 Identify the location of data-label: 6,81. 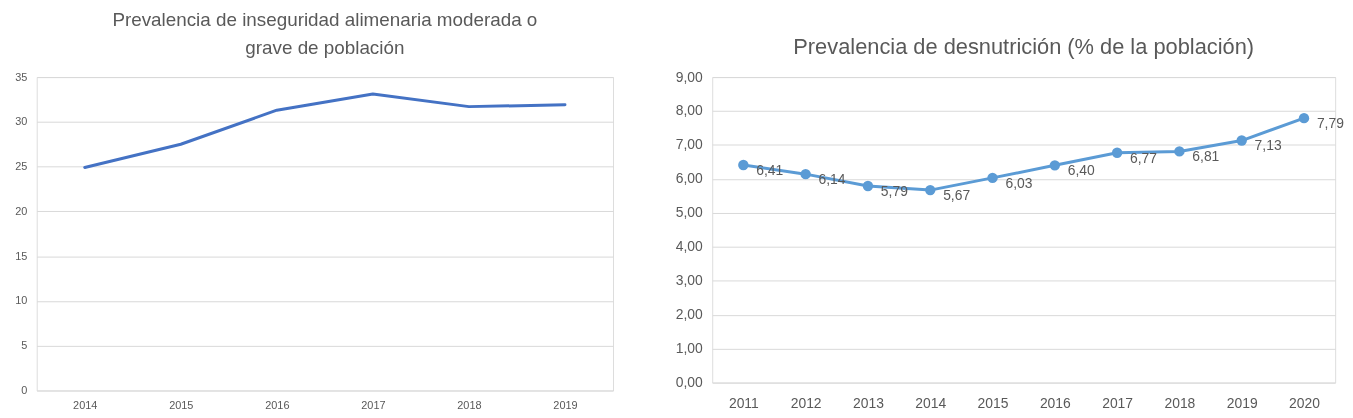
(1206, 156).